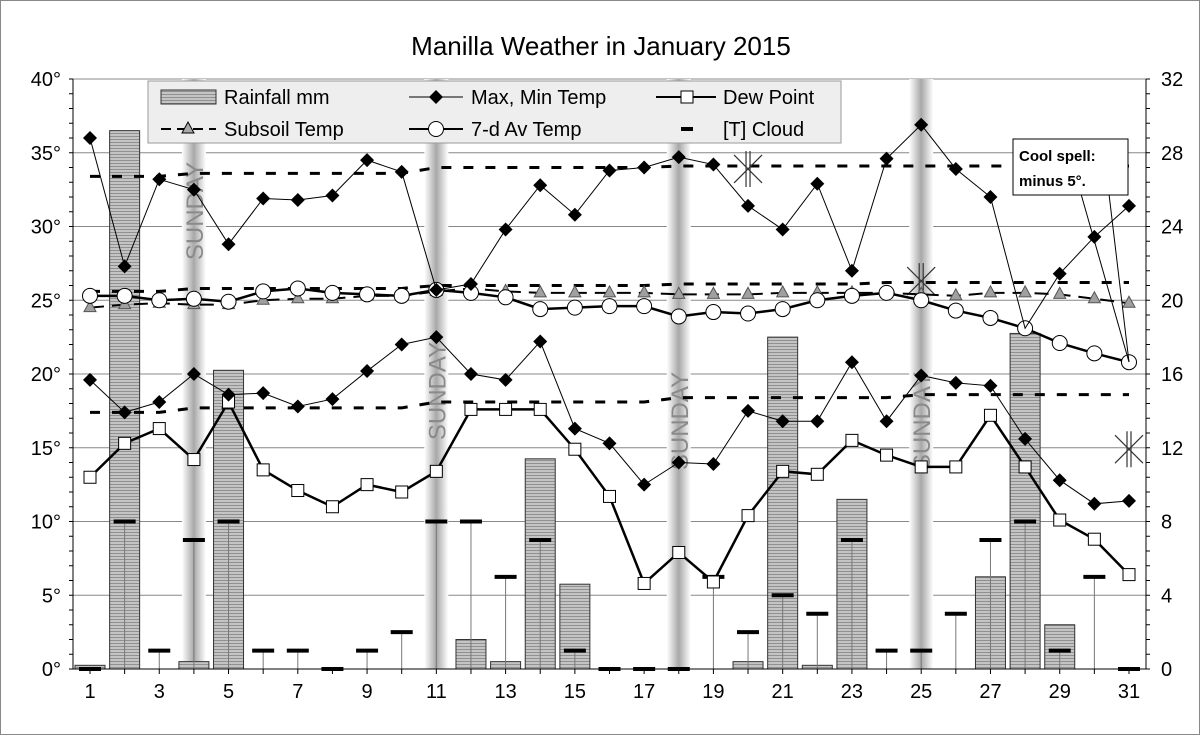 The height and width of the screenshot is (739, 1200). I want to click on x-tick-label: 25, so click(921, 692).